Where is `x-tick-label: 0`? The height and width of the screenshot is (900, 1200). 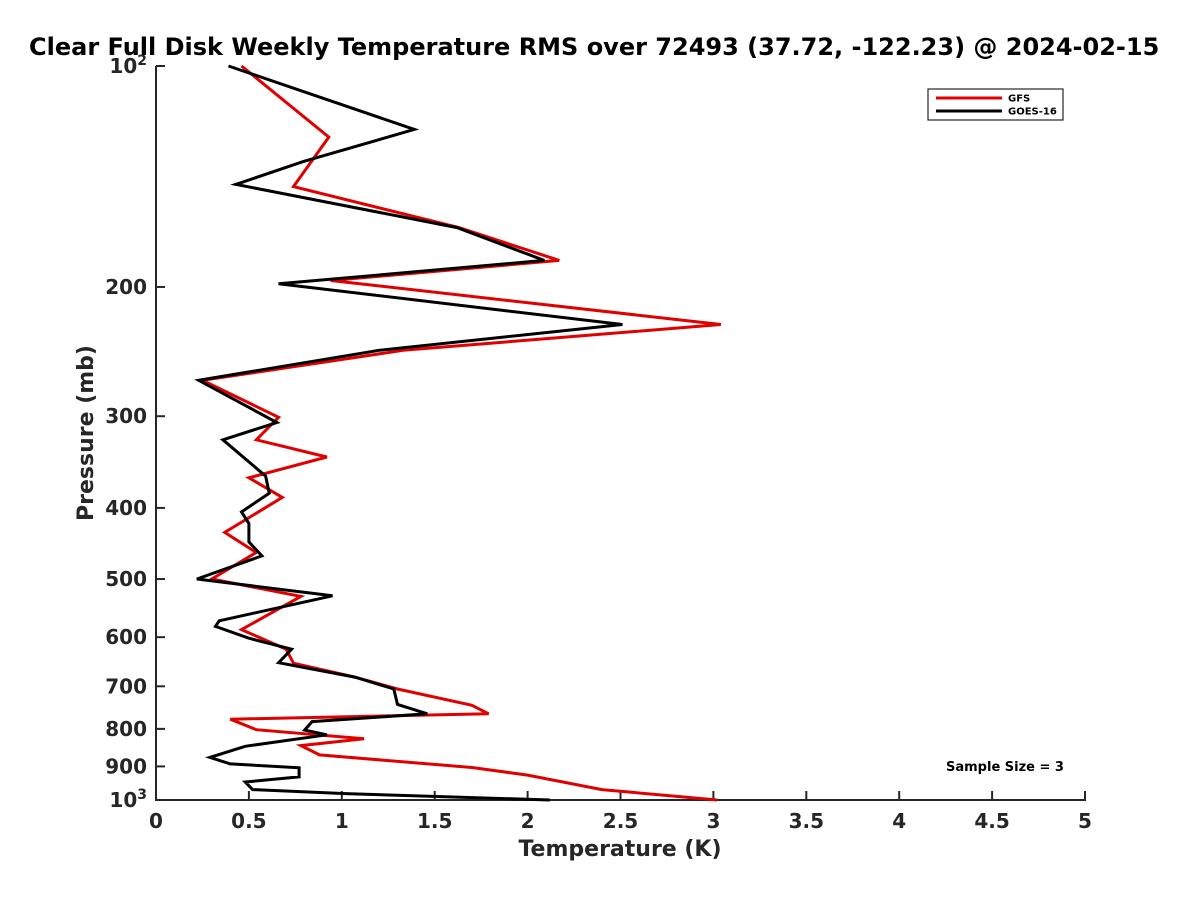
x-tick-label: 0 is located at coordinates (156, 821).